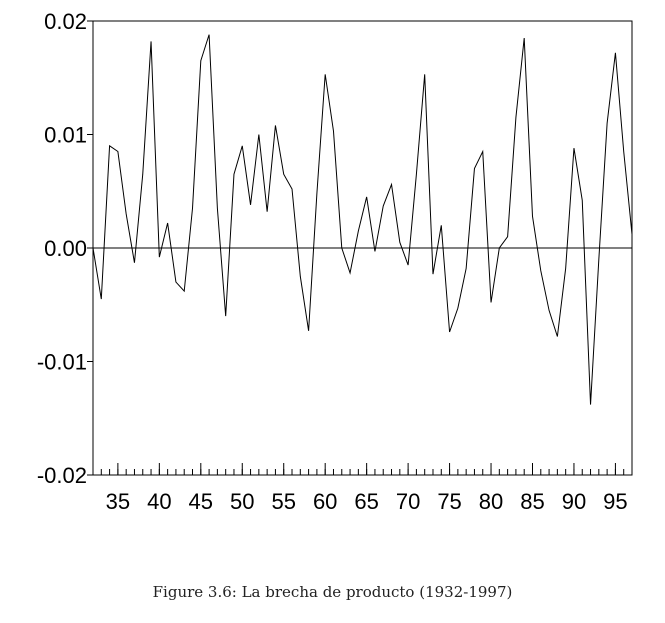 Image resolution: width=665 pixels, height=623 pixels. I want to click on x-tick-label: 85, so click(532, 501).